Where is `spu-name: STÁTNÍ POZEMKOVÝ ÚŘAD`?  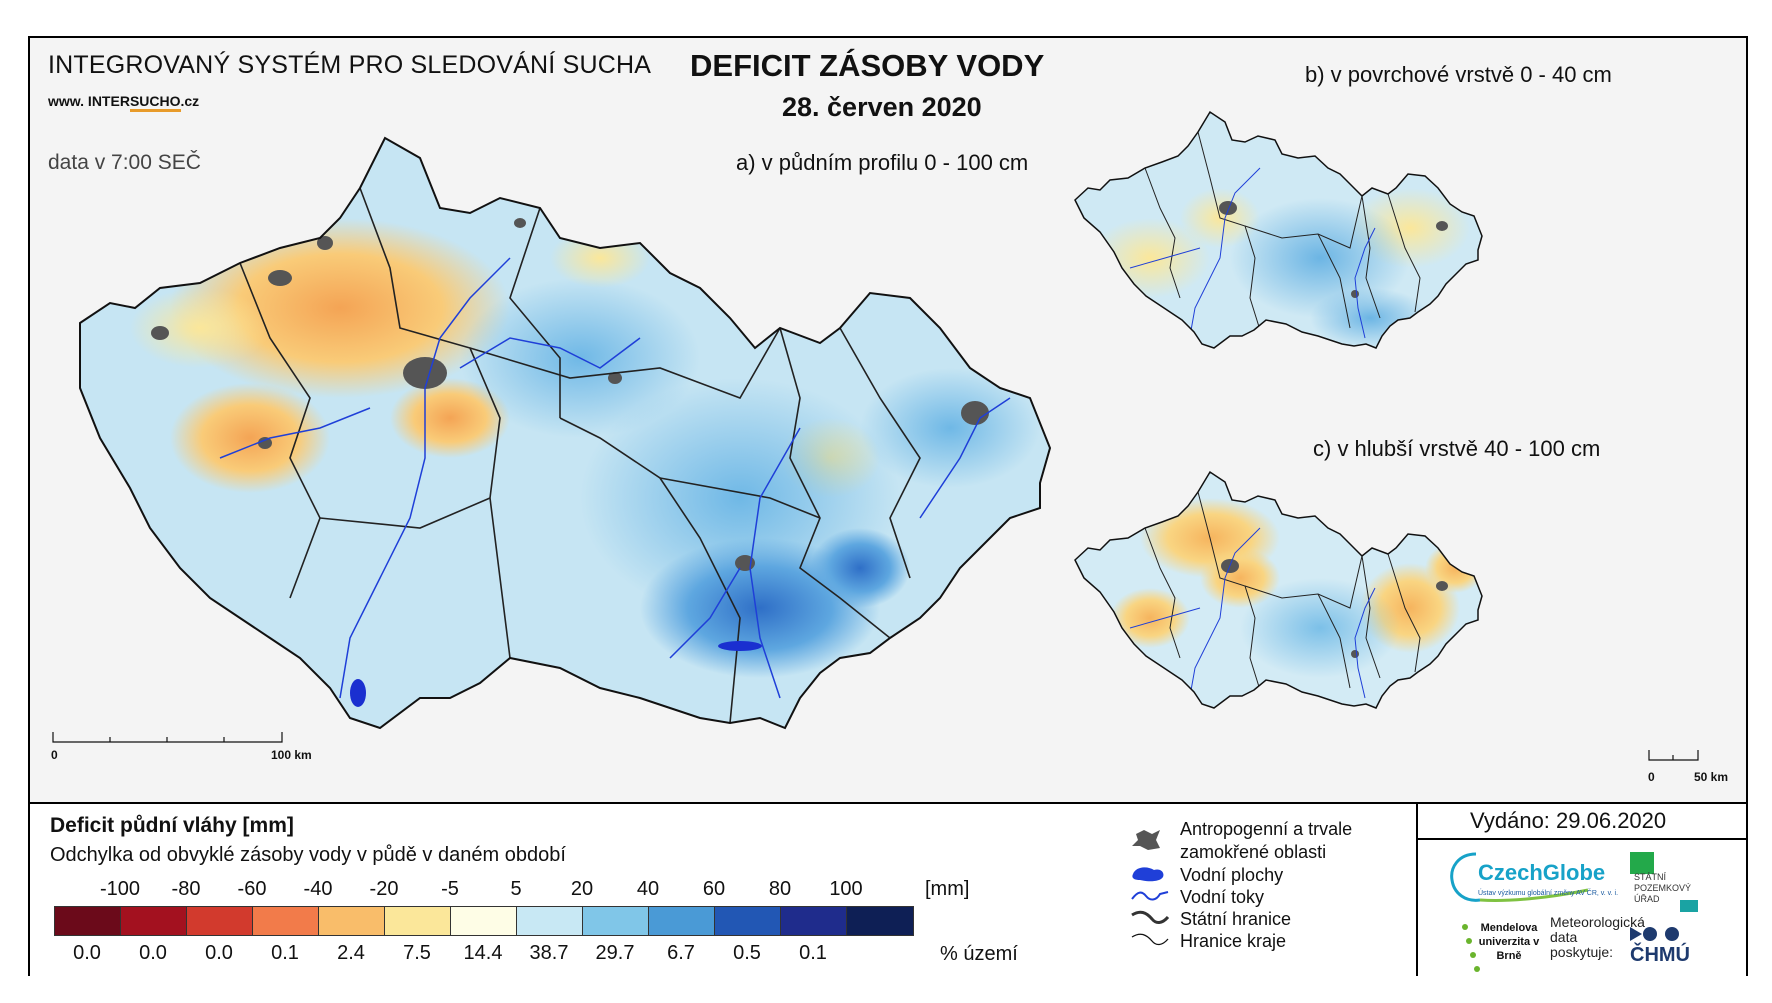 spu-name: STÁTNÍ POZEMKOVÝ ÚŘAD is located at coordinates (1663, 888).